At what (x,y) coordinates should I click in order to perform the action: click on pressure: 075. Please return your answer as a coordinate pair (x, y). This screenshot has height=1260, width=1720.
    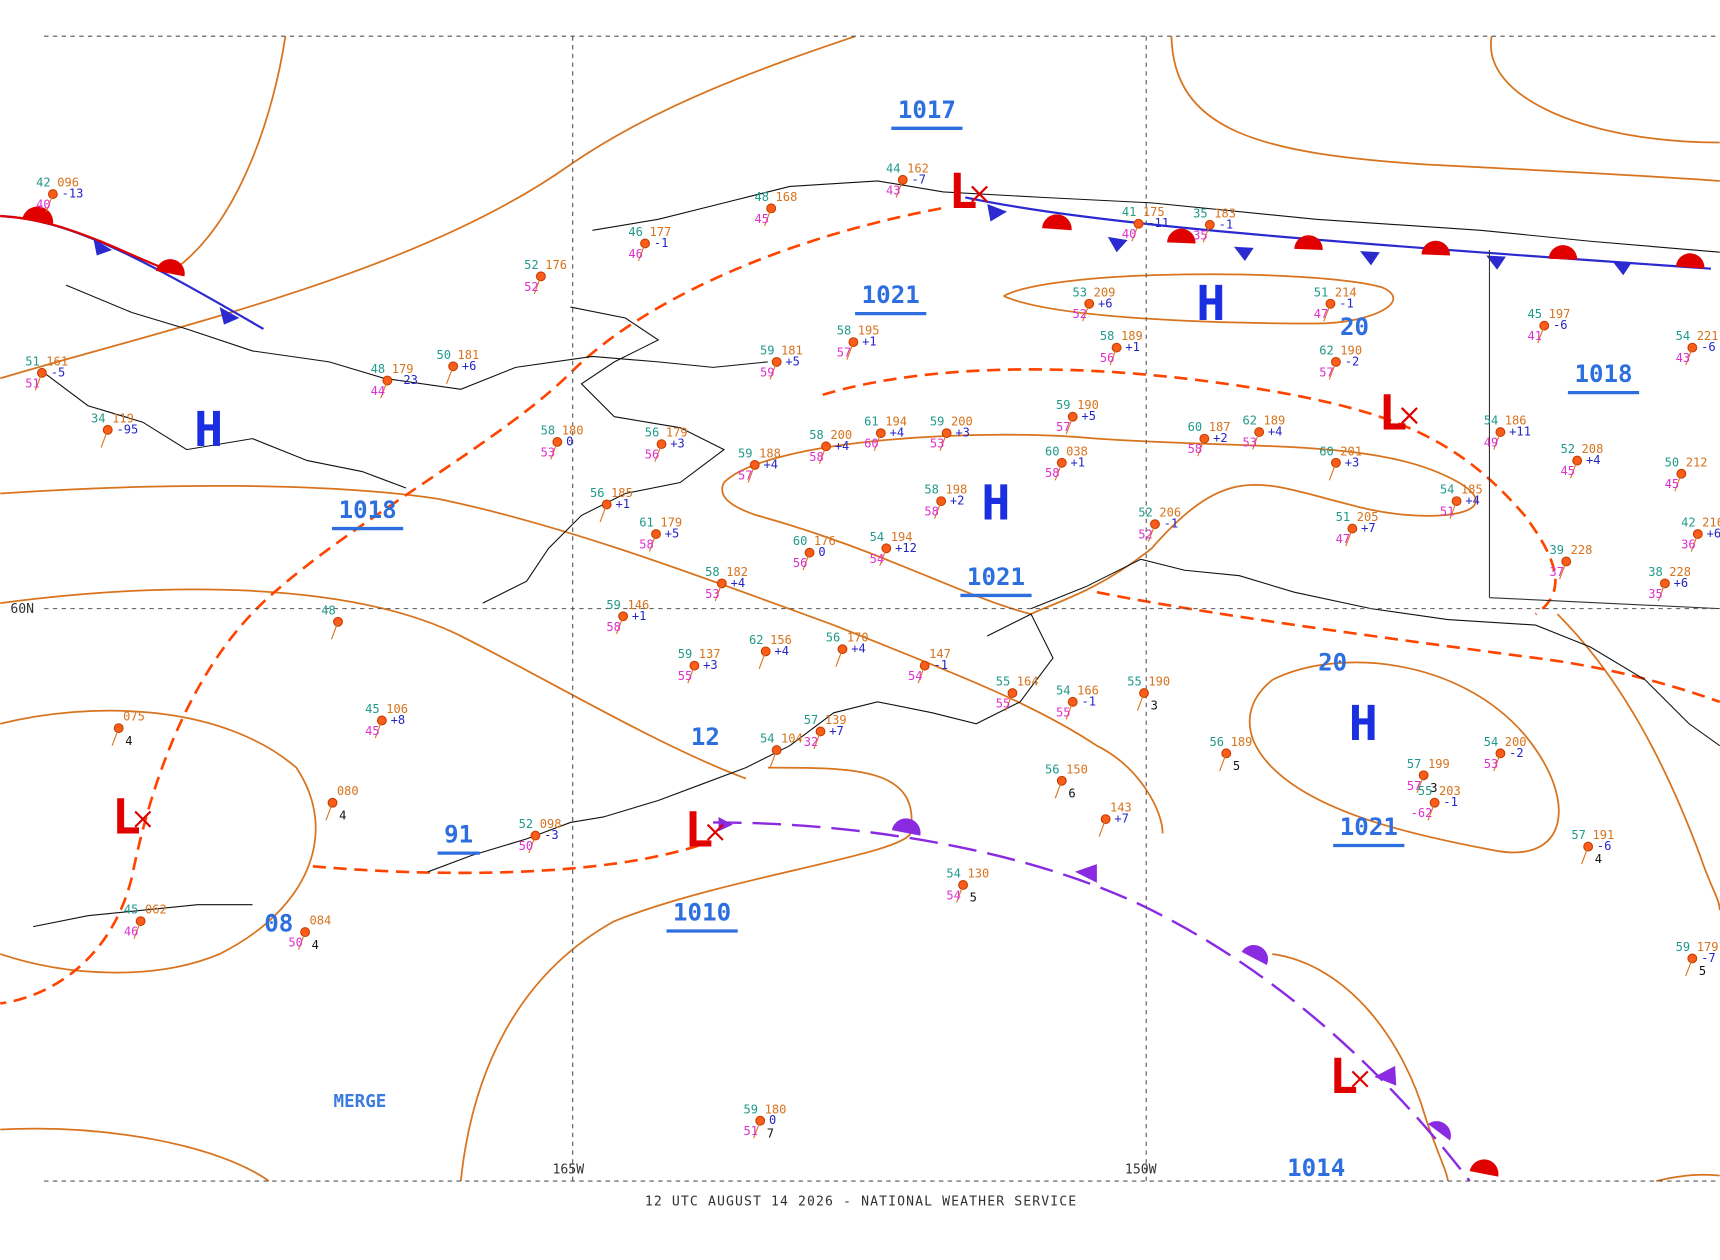
    Looking at the image, I should click on (134, 717).